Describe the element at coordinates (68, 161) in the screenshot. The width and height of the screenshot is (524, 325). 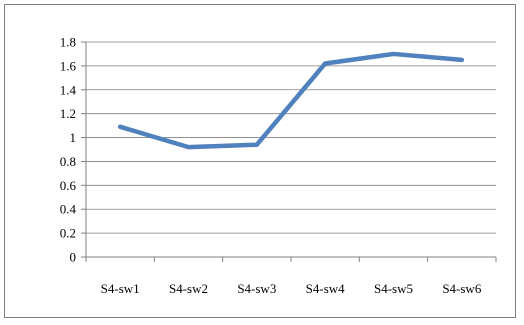
I see `y-tick-label: 0.8` at that location.